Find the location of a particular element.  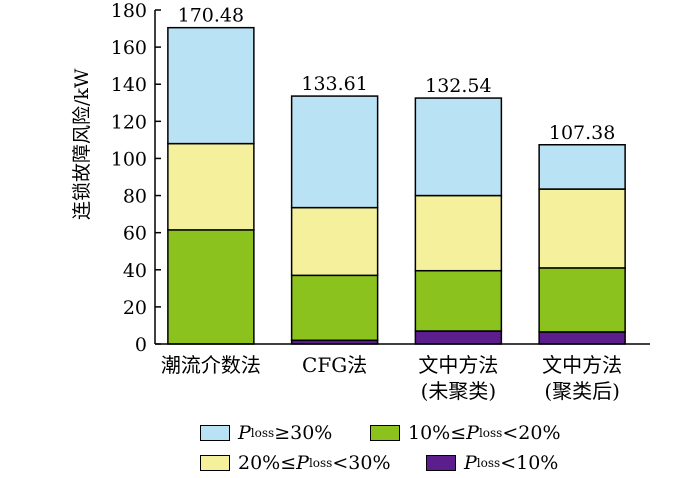

y-tick-label: 180 is located at coordinates (129, 11).